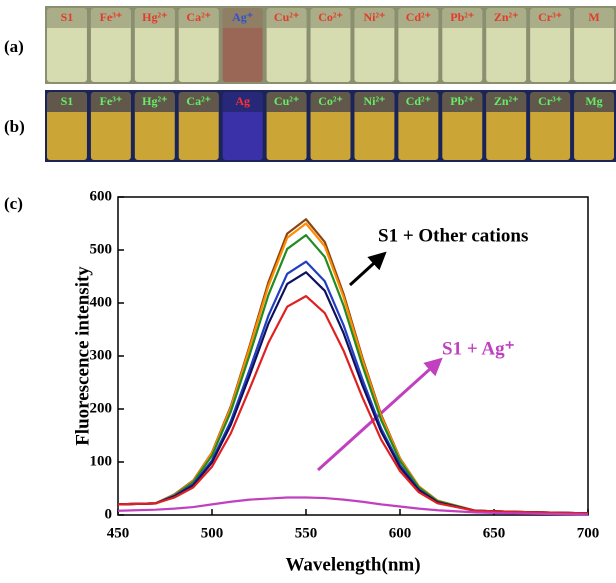 The width and height of the screenshot is (616, 583). I want to click on panel-label: (c), so click(13, 203).